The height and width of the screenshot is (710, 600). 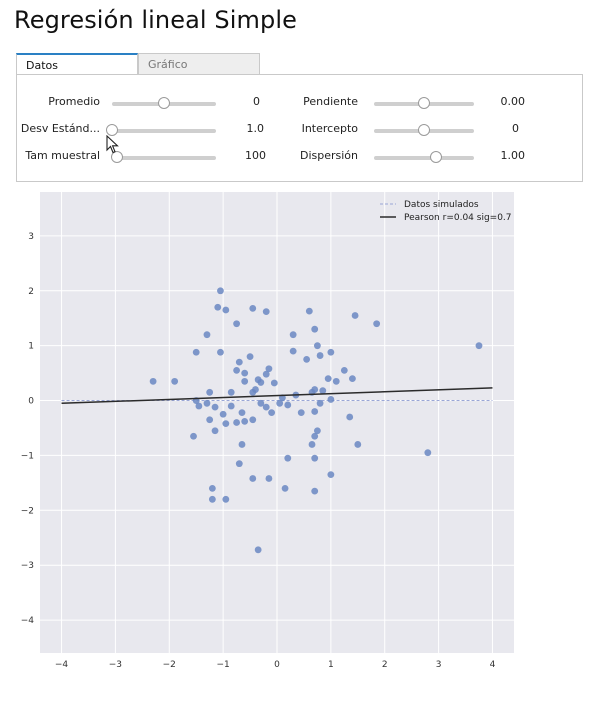 I want to click on dispersion-slider-handle, so click(x=436, y=157).